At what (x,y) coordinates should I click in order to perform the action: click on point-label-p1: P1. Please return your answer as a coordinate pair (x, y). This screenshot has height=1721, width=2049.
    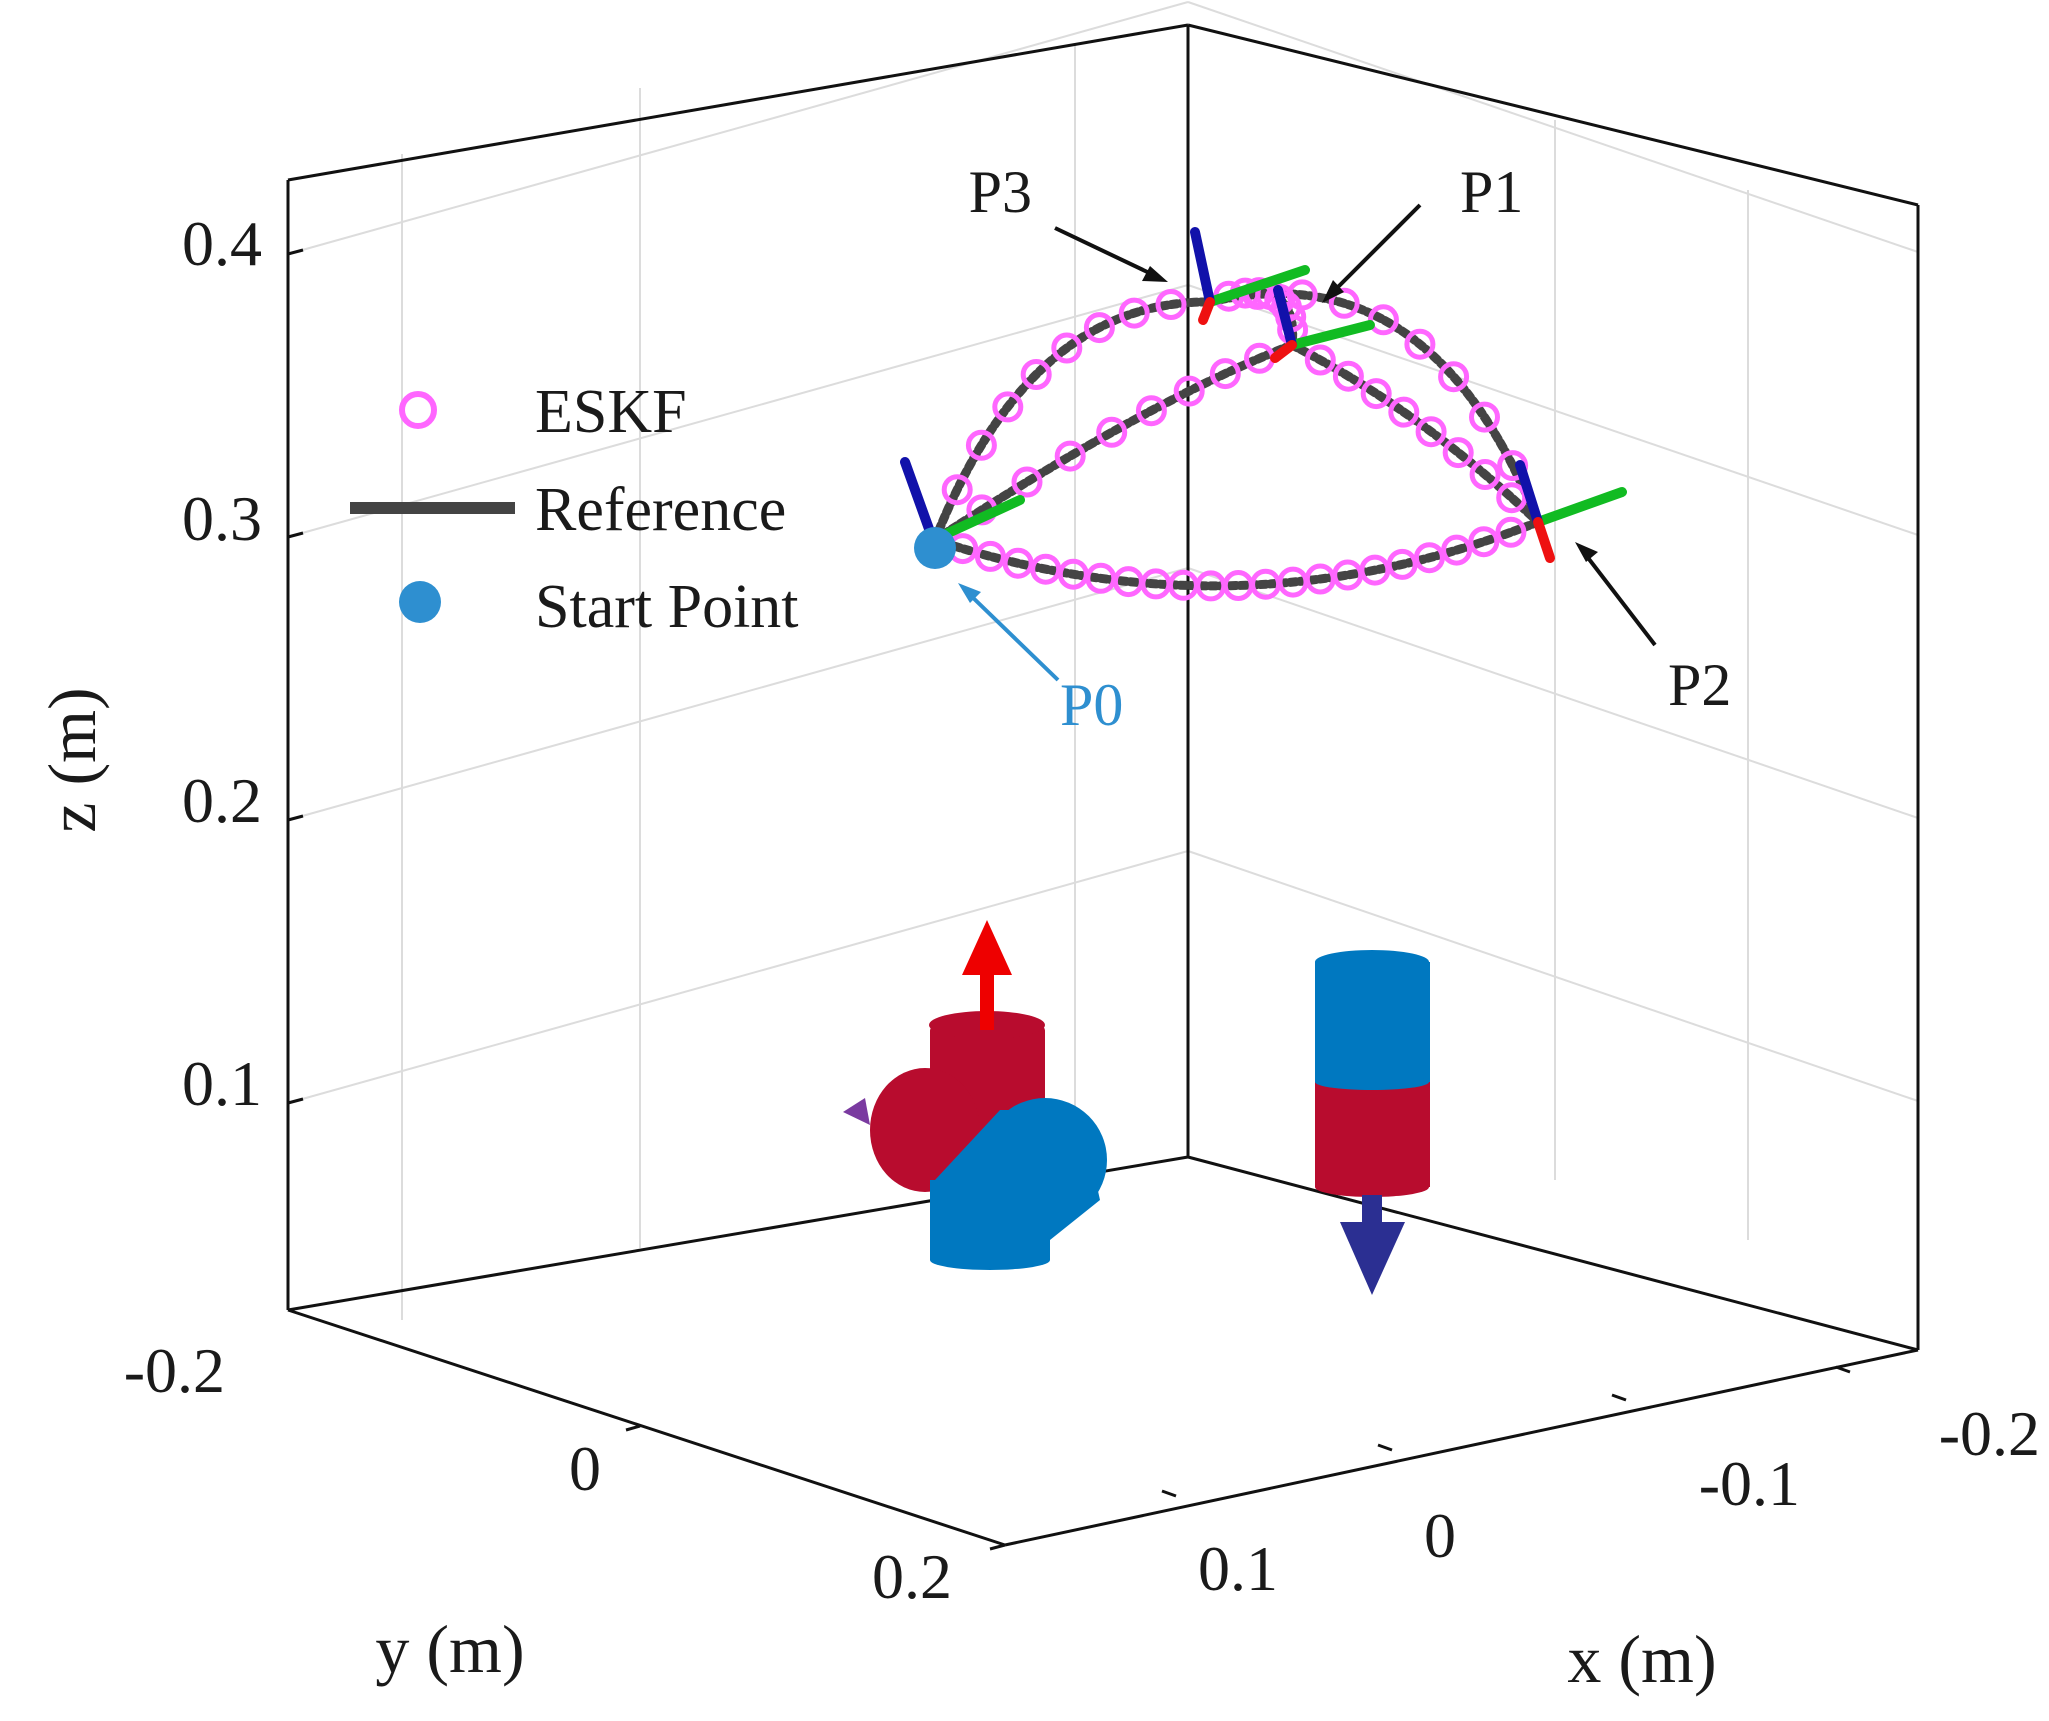
    Looking at the image, I should click on (1491, 192).